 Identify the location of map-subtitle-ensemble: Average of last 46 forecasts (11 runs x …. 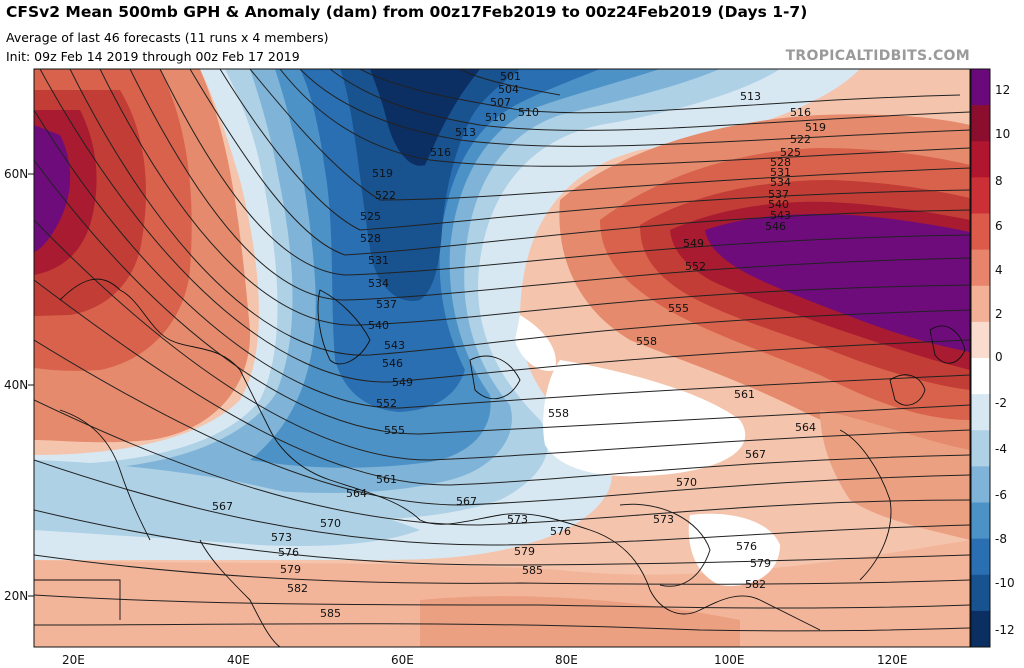
(167, 37).